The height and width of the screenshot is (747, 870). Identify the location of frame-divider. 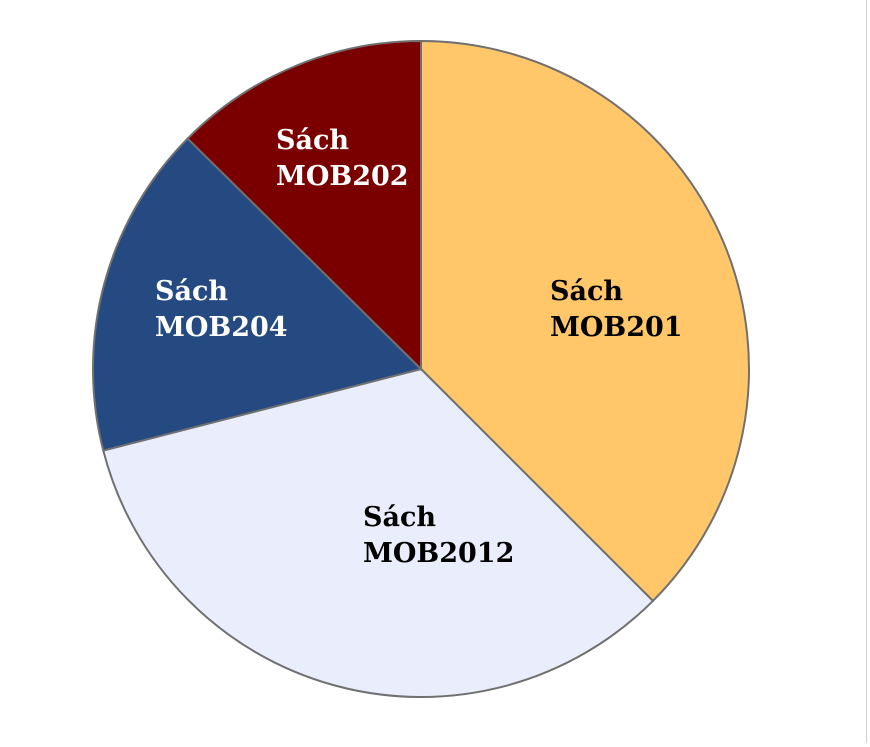
(866, 371).